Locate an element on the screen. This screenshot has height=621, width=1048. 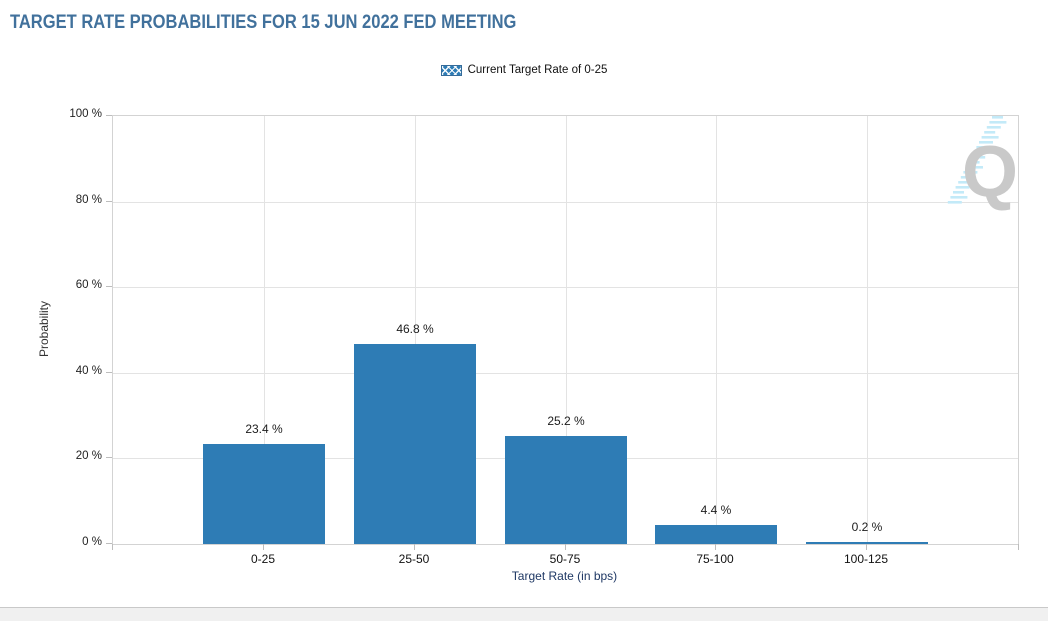
bar-value-label: 25.2 % is located at coordinates (566, 421).